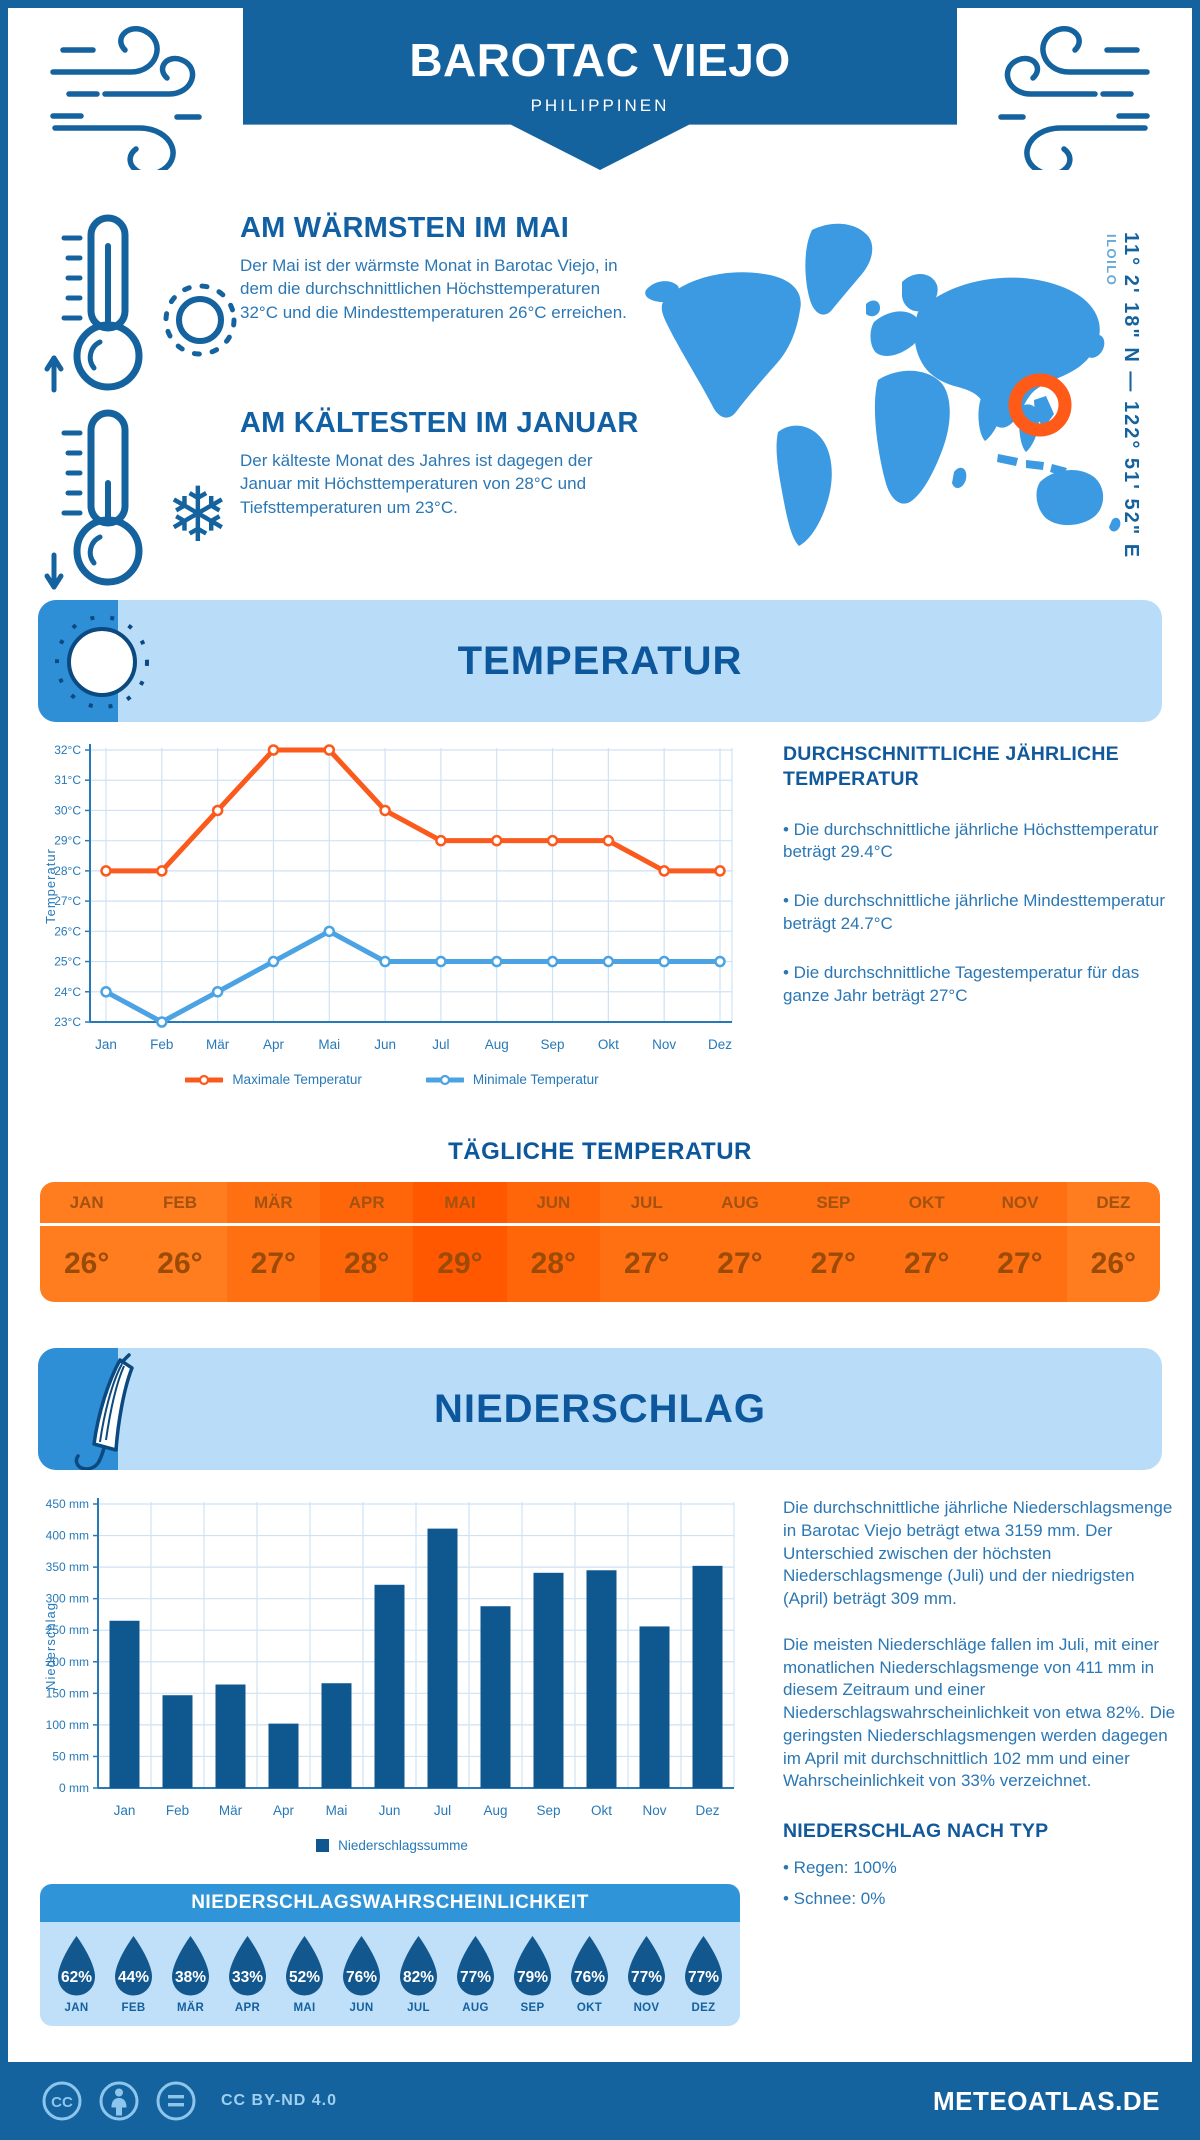 Image resolution: width=1200 pixels, height=2140 pixels. I want to click on svg-text: Mai, so click(337, 1810).